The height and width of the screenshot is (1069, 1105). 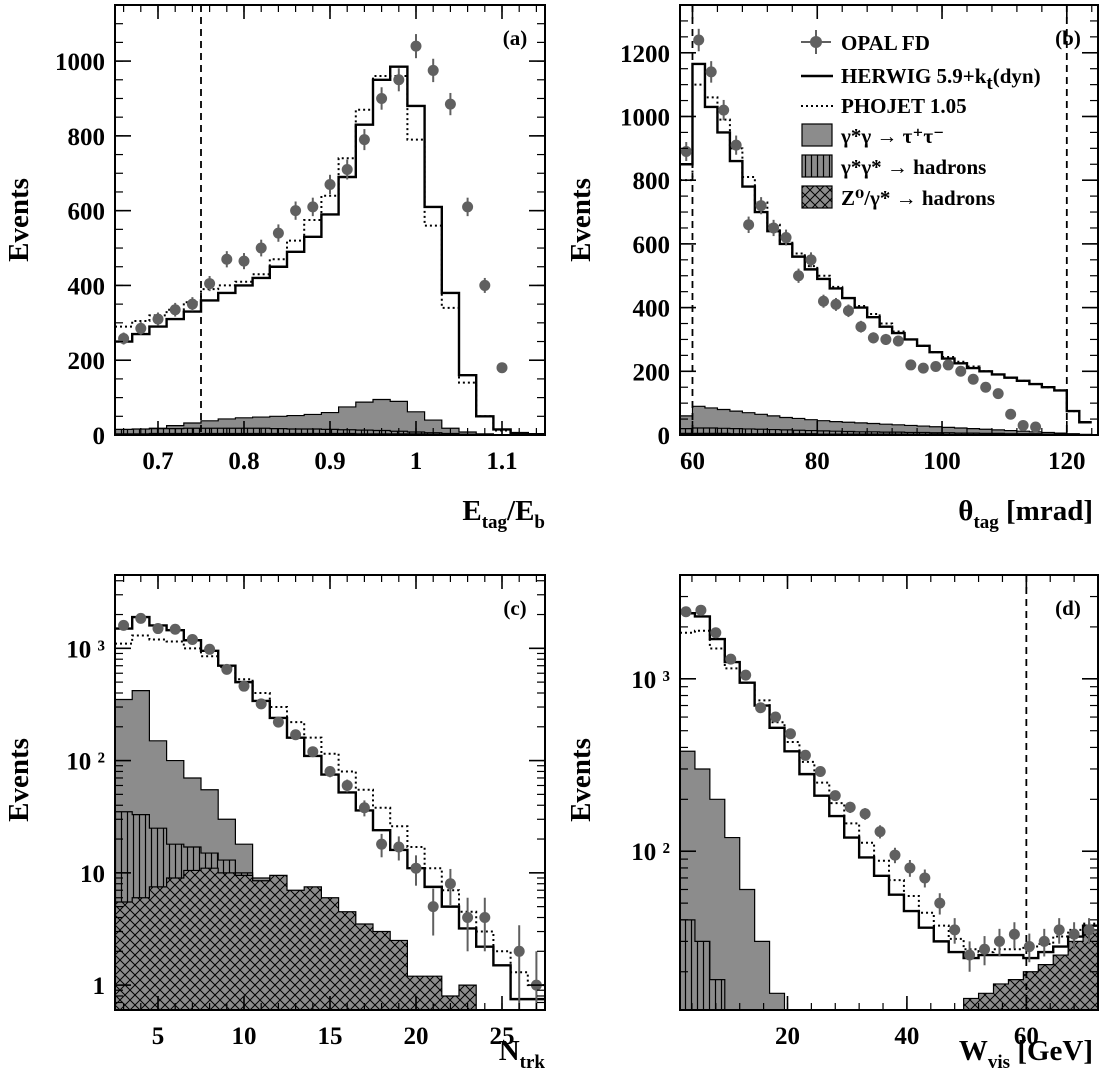 What do you see at coordinates (913, 167) in the screenshot?
I see `legend-gg-hadrons-label: γ*γ* → hadrons` at bounding box center [913, 167].